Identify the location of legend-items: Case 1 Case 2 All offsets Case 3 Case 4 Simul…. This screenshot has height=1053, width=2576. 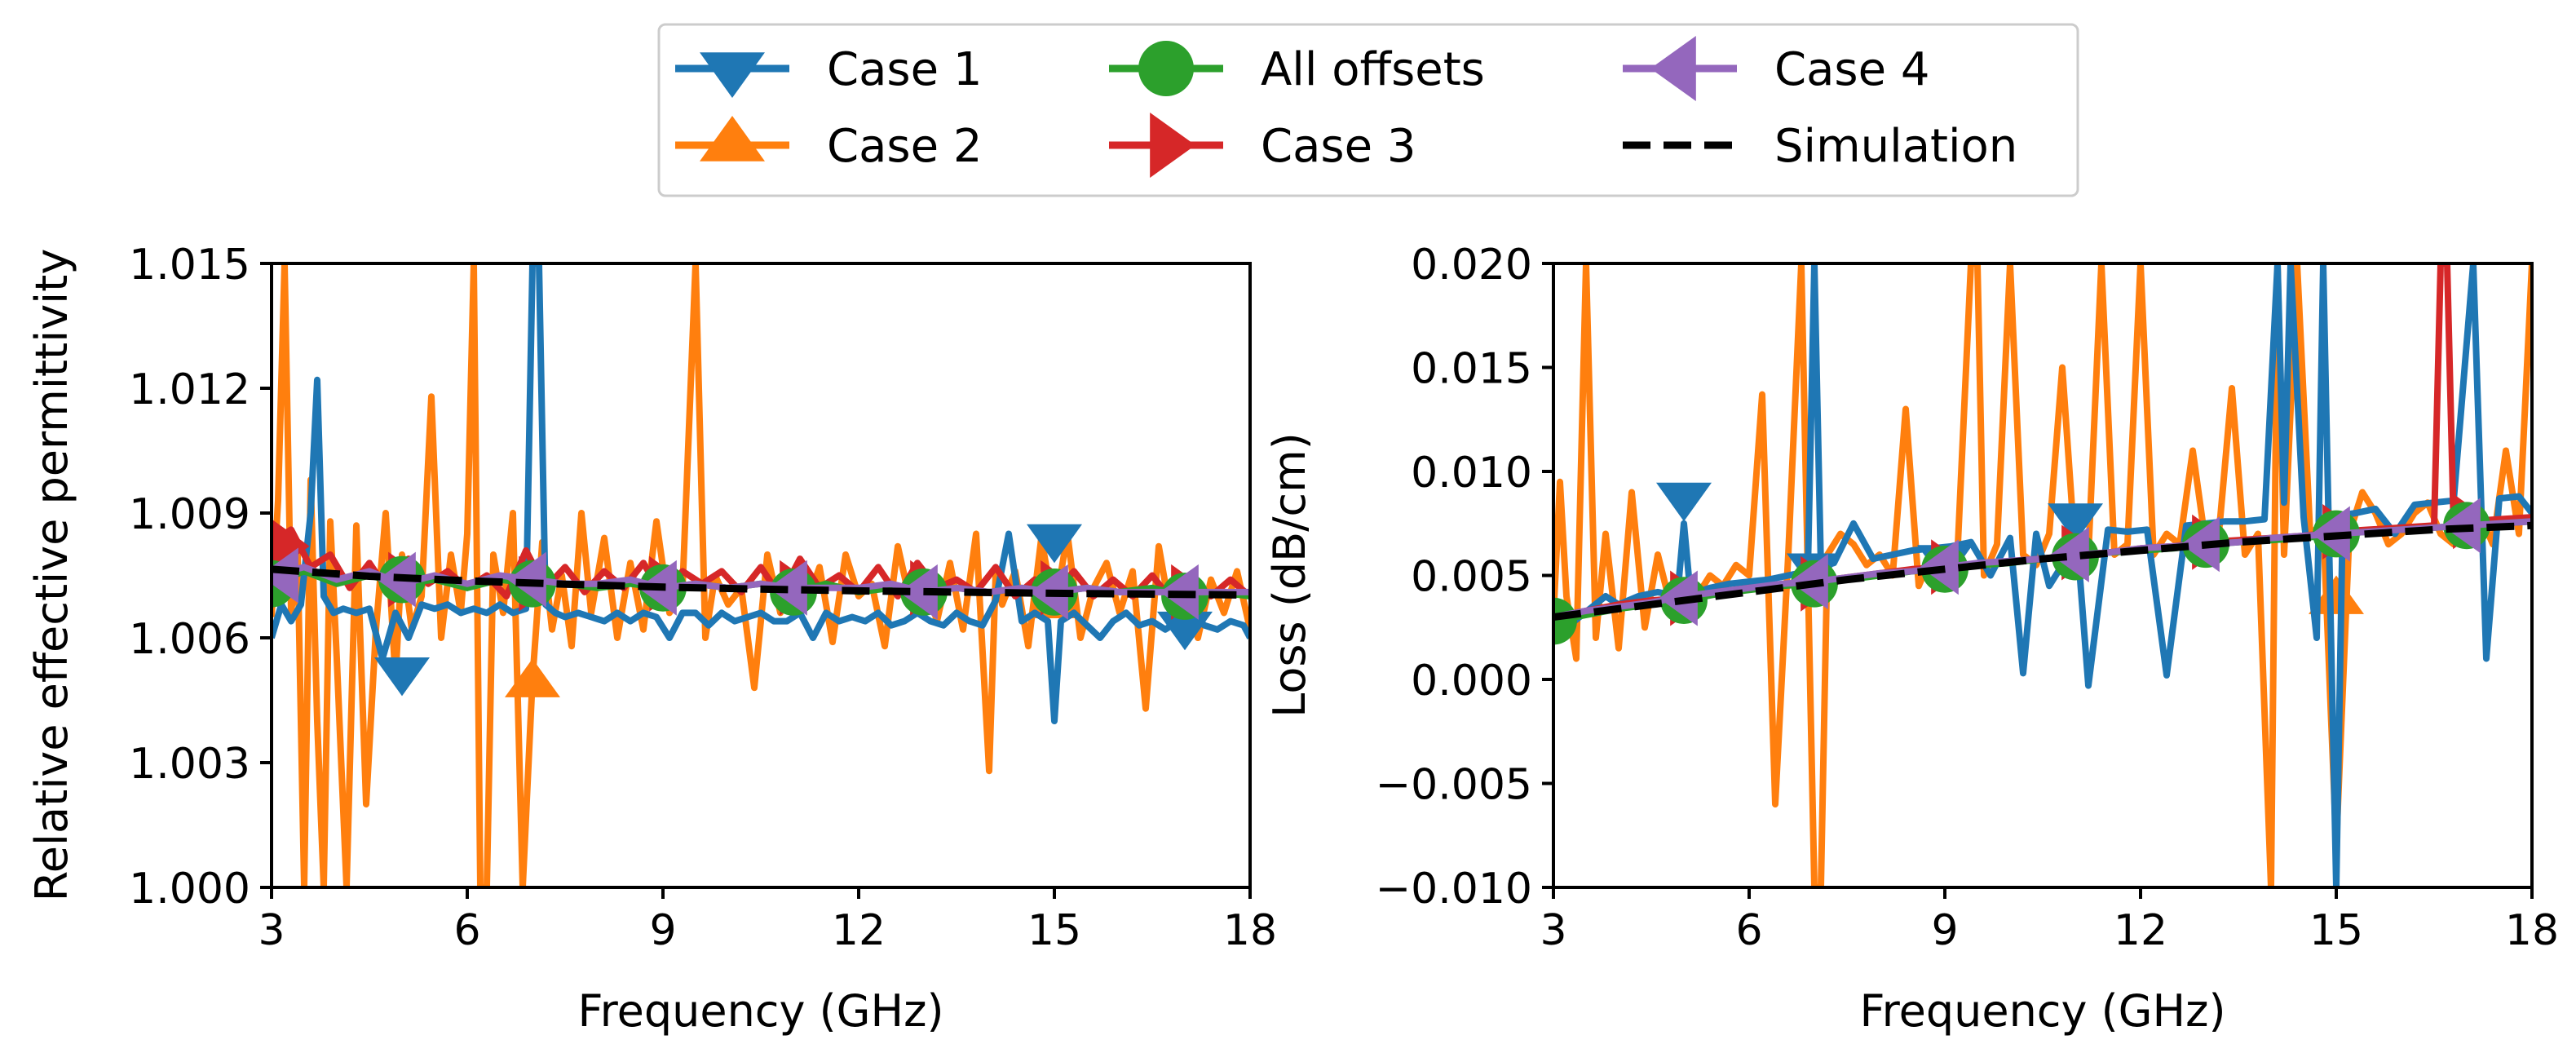
(1346, 107).